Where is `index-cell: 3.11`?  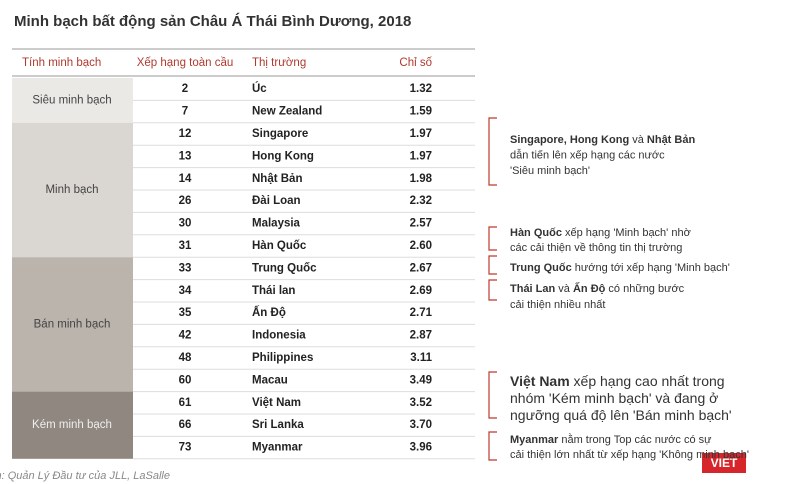
index-cell: 3.11 is located at coordinates (421, 358).